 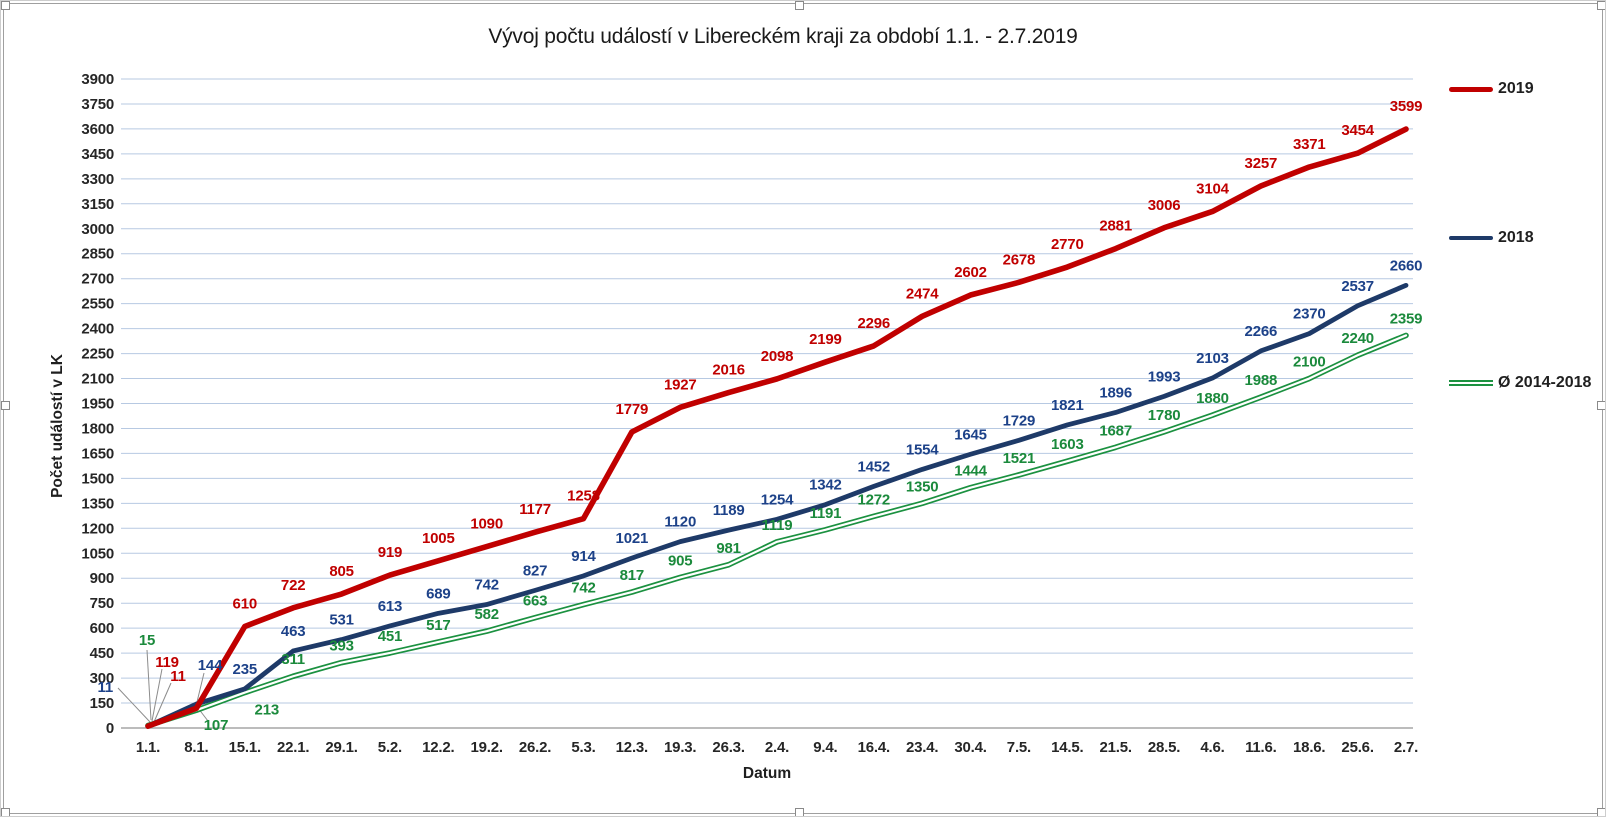 I want to click on svg-text: 1988, so click(x=1261, y=380).